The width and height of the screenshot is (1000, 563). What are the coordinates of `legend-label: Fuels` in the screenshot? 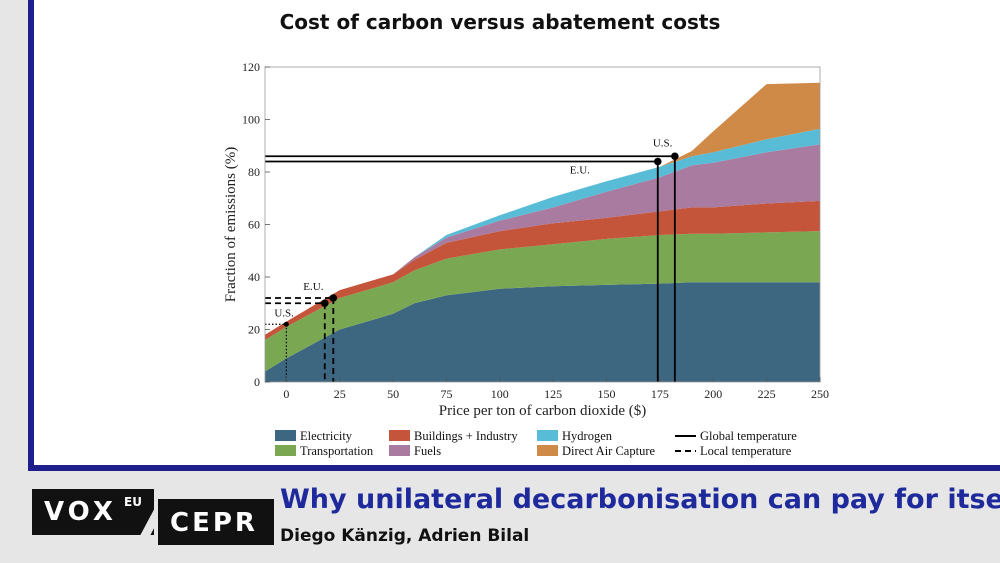 It's located at (427, 451).